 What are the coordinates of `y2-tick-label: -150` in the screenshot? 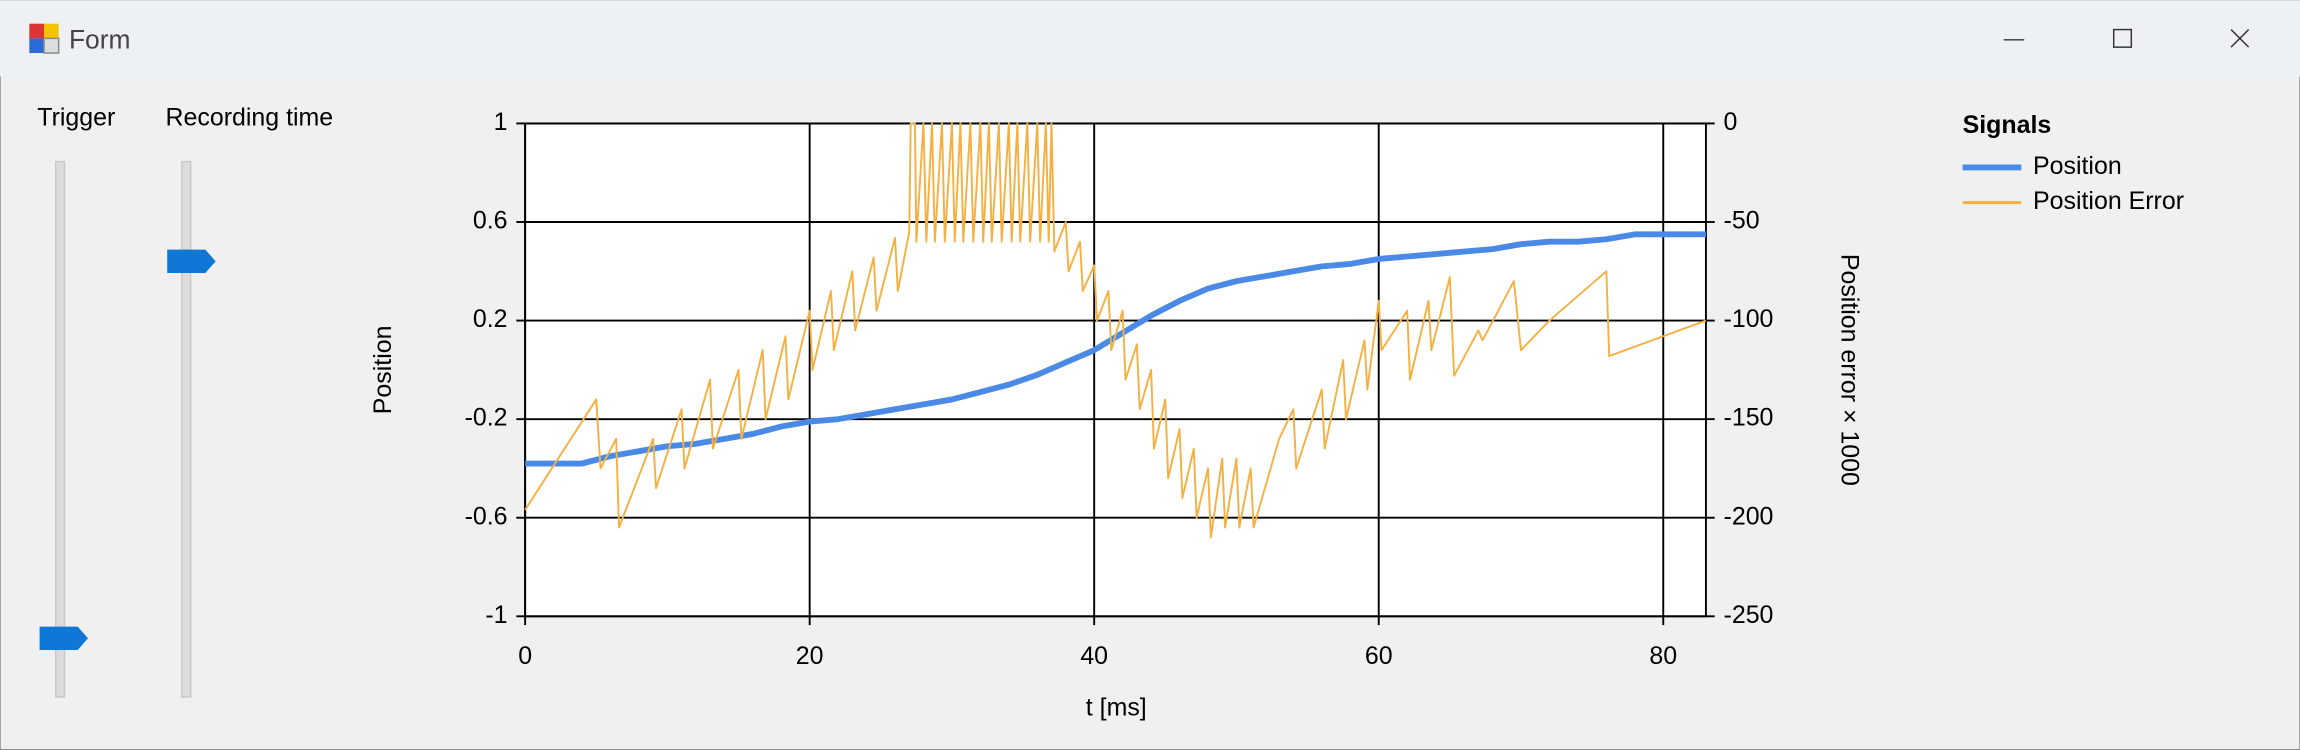 It's located at (1749, 418).